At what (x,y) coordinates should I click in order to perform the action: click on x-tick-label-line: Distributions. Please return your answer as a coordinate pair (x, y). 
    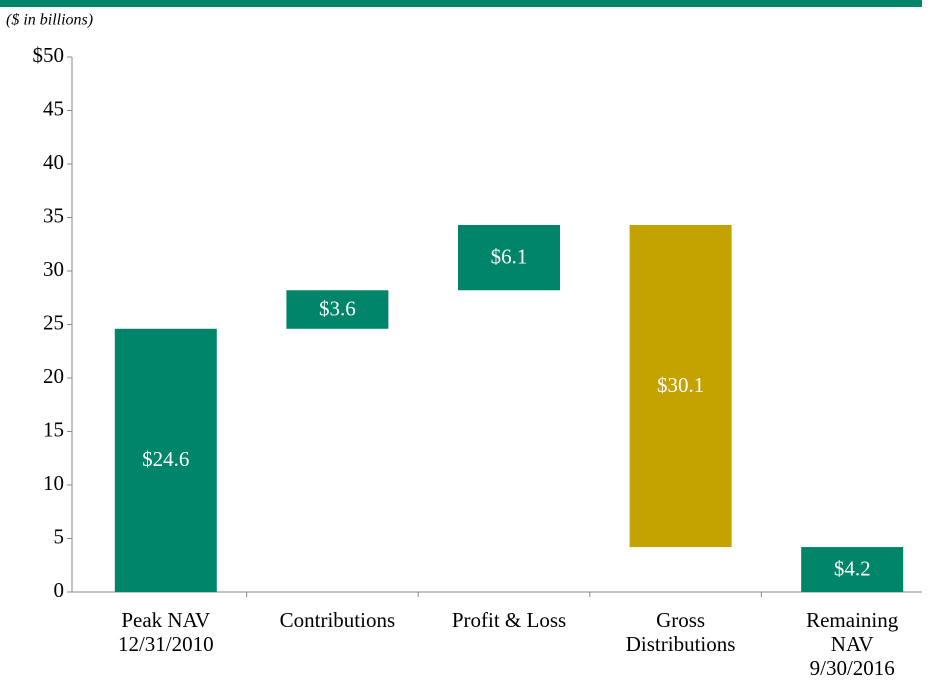
    Looking at the image, I should click on (681, 644).